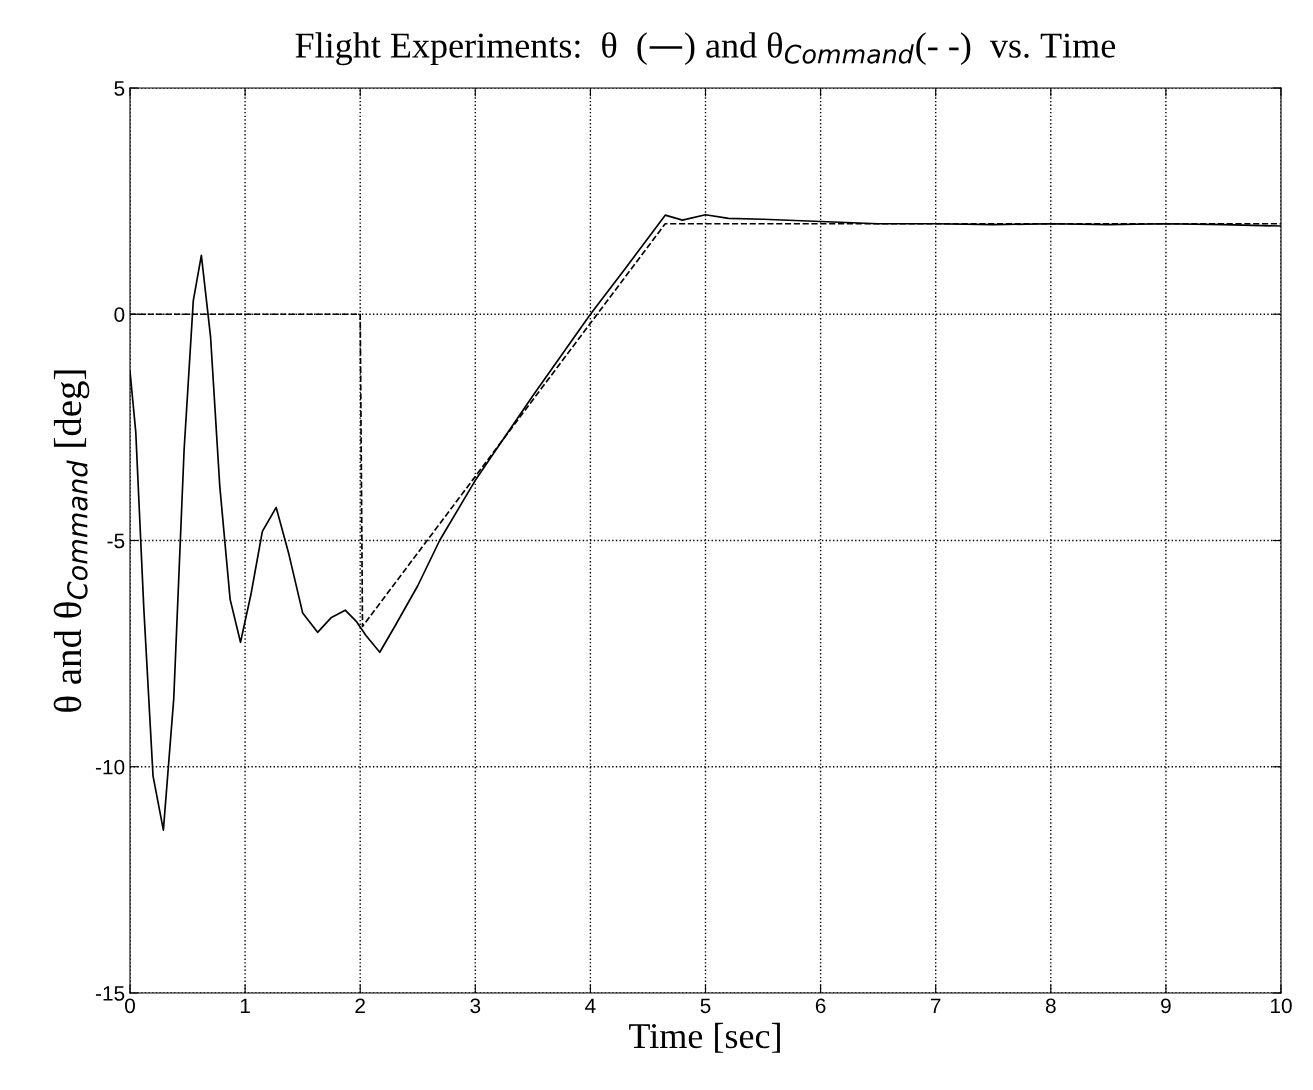  What do you see at coordinates (110, 767) in the screenshot?
I see `y-tick-label: -10` at bounding box center [110, 767].